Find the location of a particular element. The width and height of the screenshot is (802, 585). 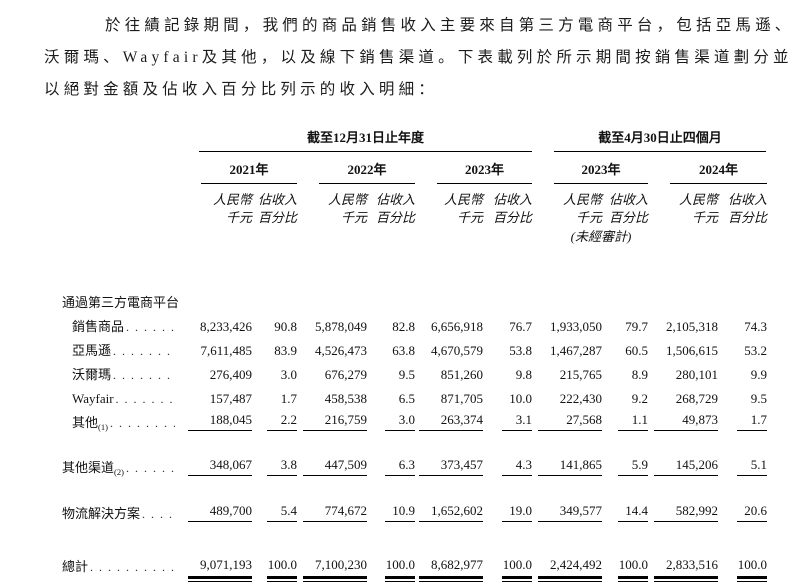

cell-value: 6.5 is located at coordinates (406, 398).